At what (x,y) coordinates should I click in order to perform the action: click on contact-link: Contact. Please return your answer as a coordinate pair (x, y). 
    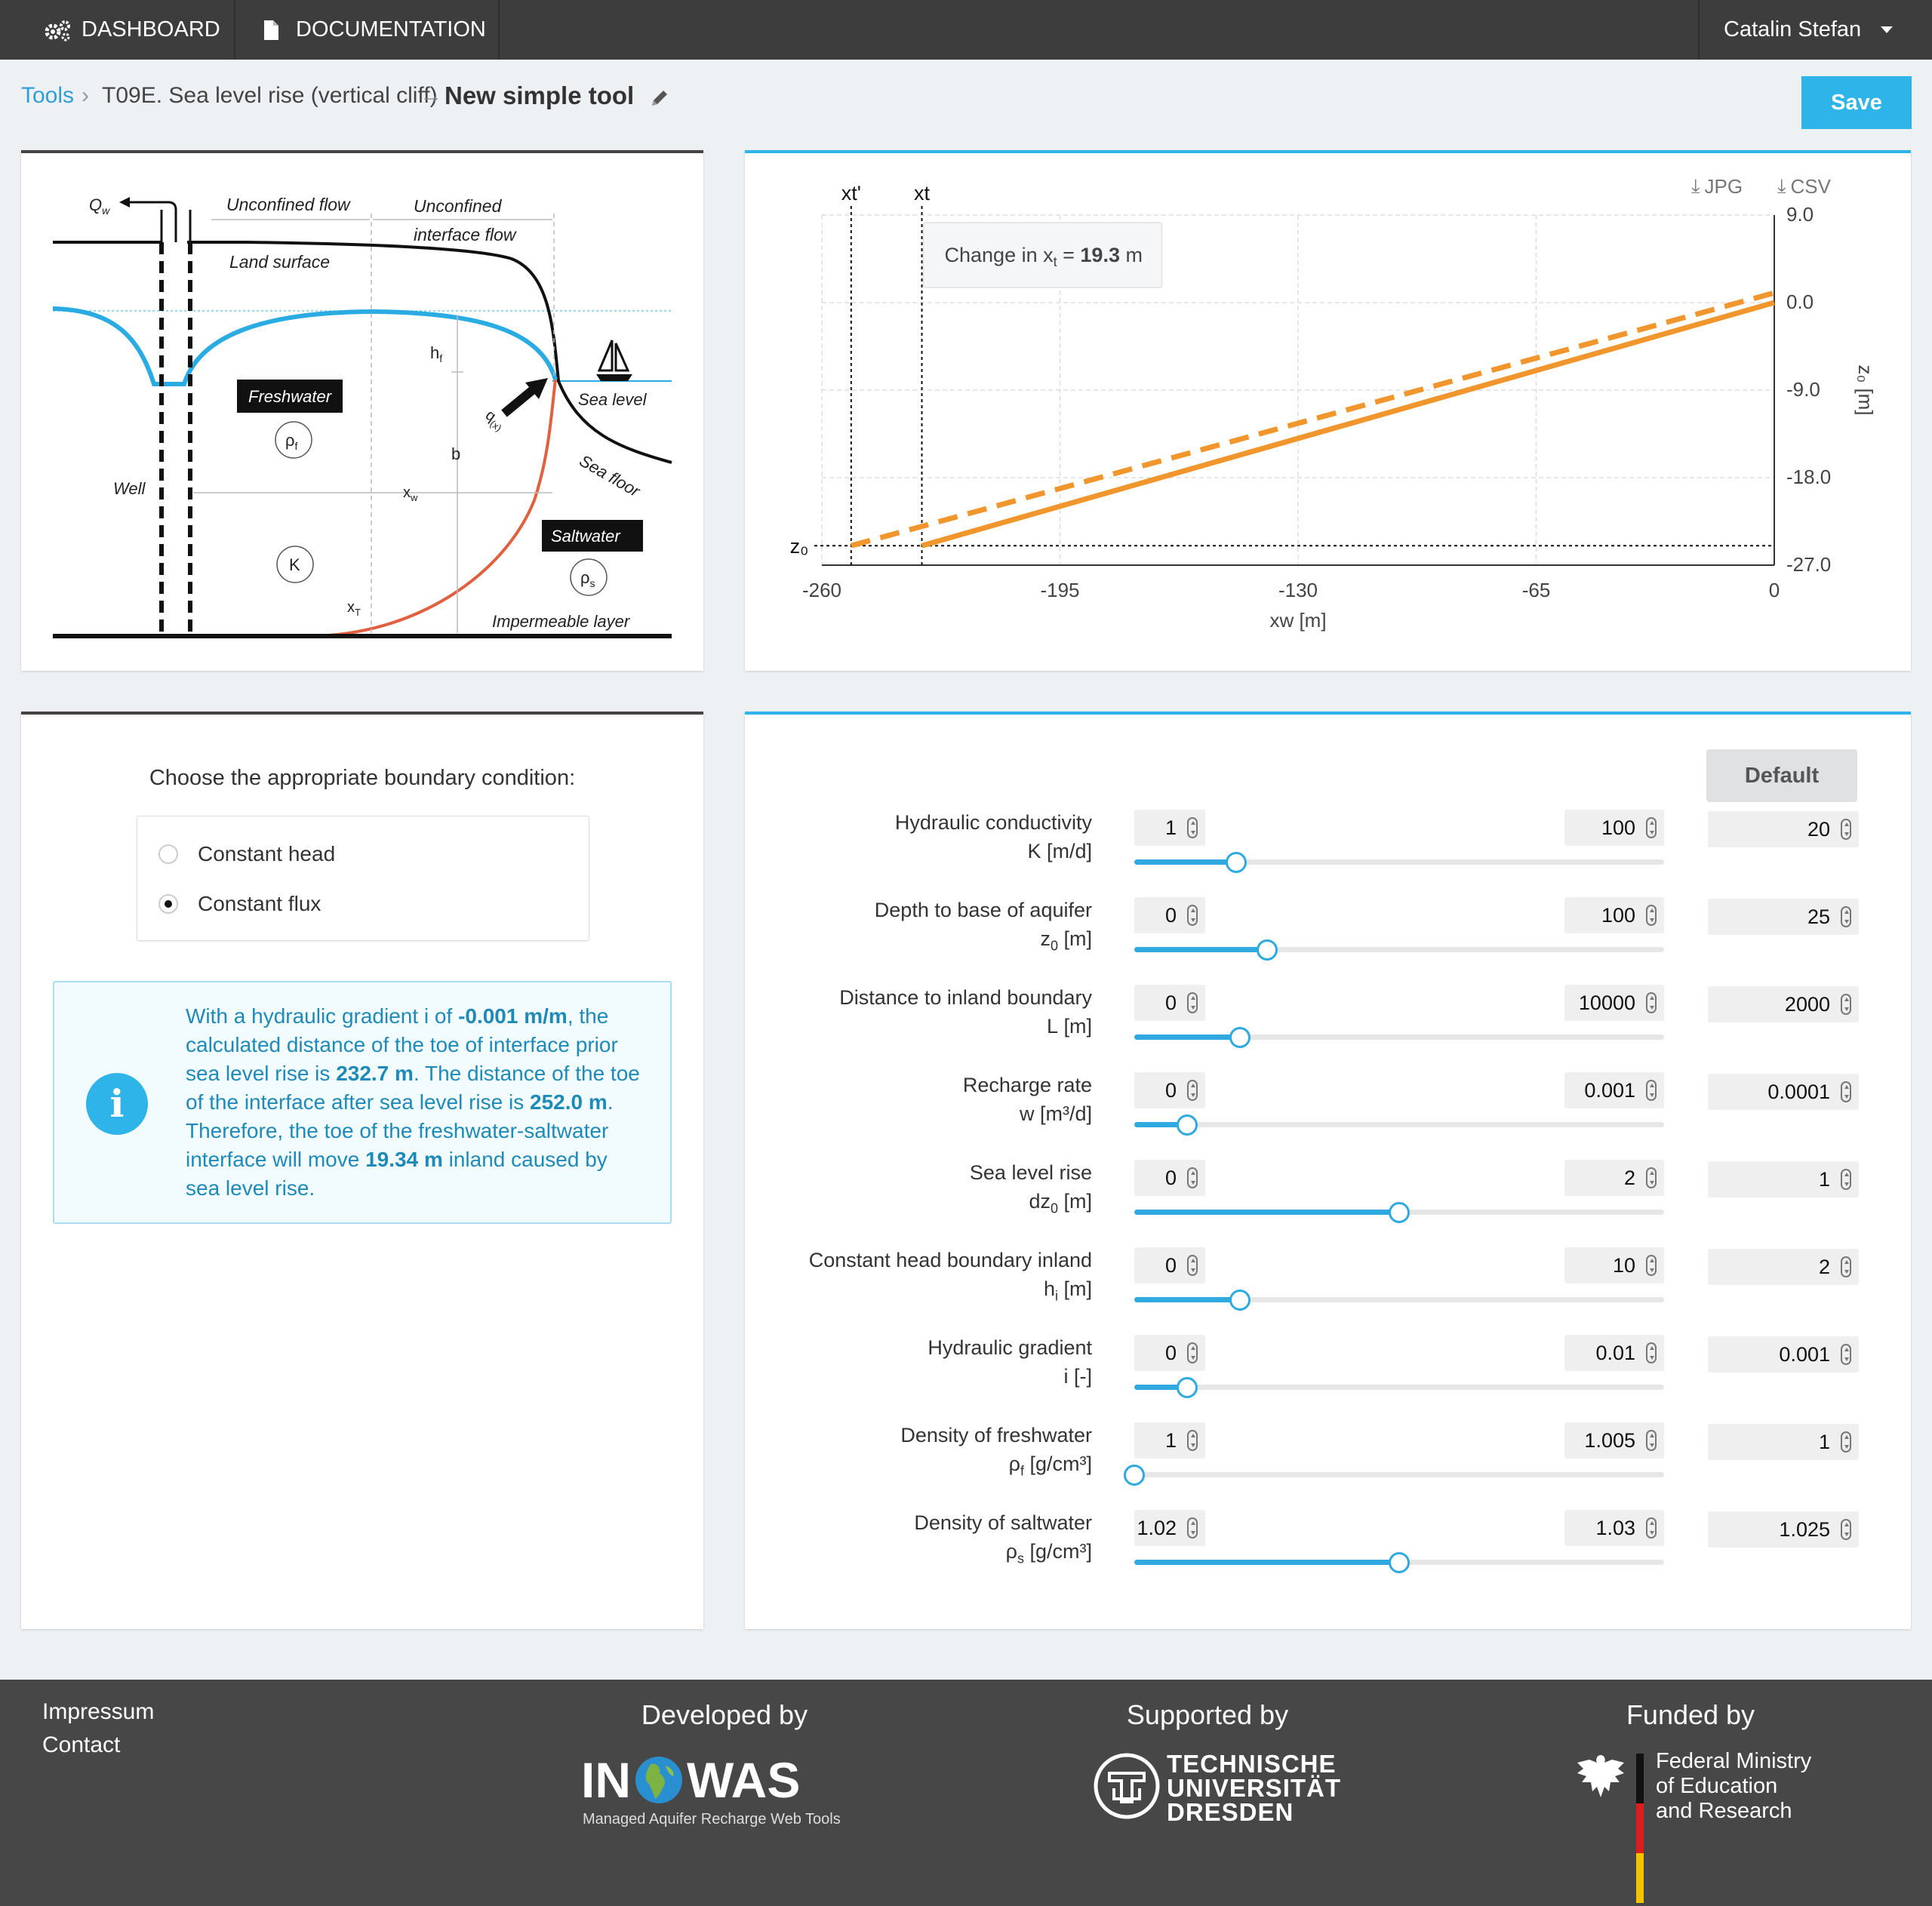
    Looking at the image, I should click on (81, 1745).